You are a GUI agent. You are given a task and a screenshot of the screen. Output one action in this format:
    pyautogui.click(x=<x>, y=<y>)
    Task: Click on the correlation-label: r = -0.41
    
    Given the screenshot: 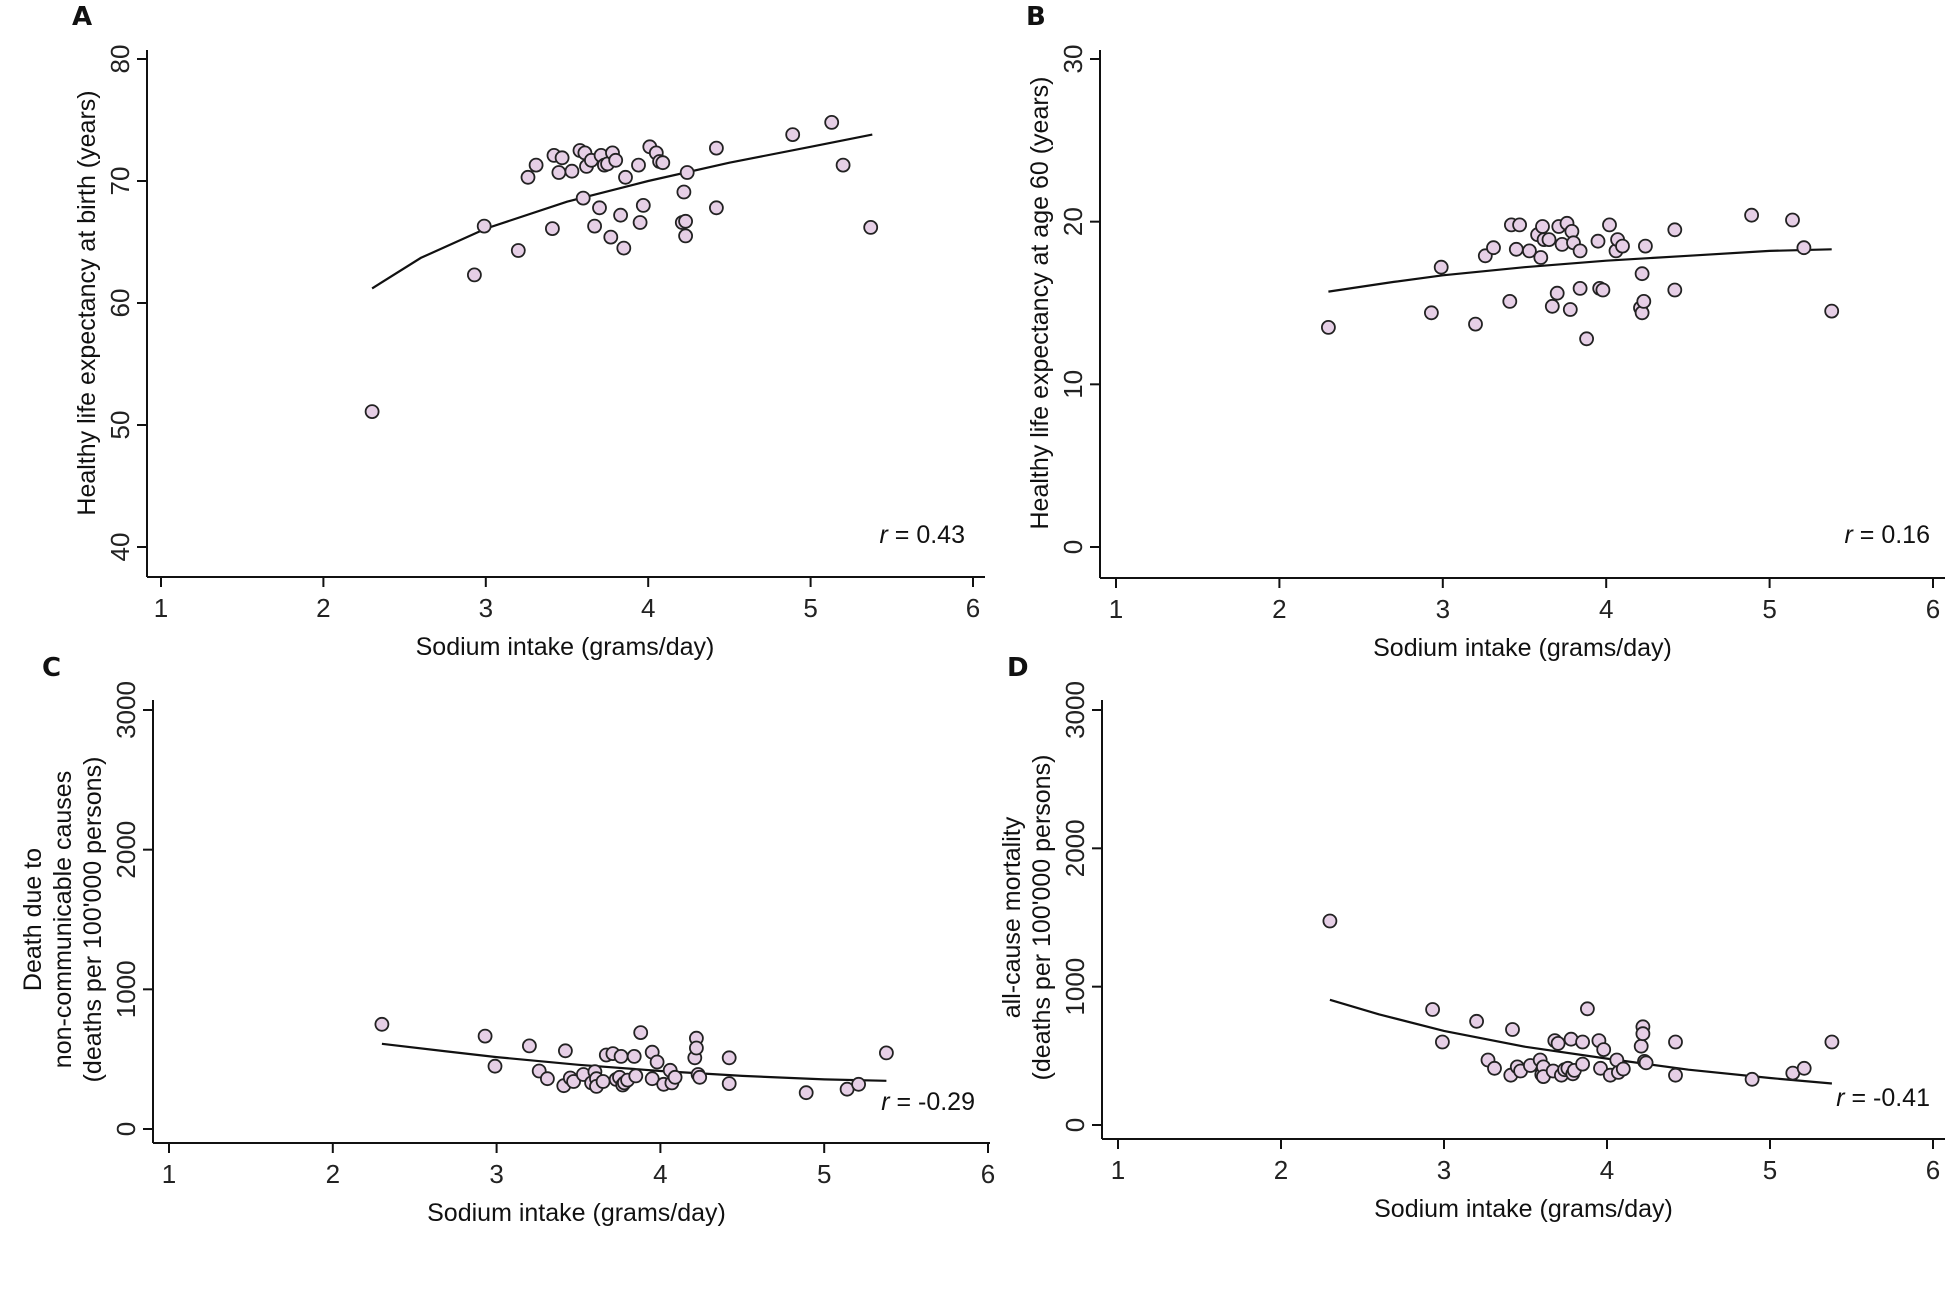 What is the action you would take?
    pyautogui.click(x=1883, y=1098)
    